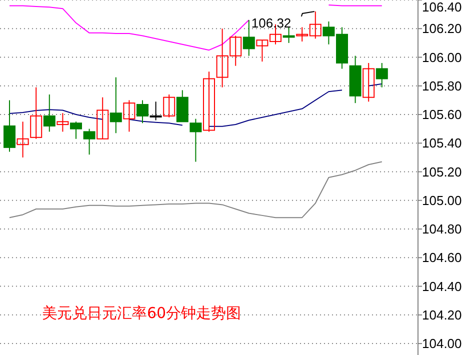  Describe the element at coordinates (442, 143) in the screenshot. I see `y-tick-label: 105.40` at that location.